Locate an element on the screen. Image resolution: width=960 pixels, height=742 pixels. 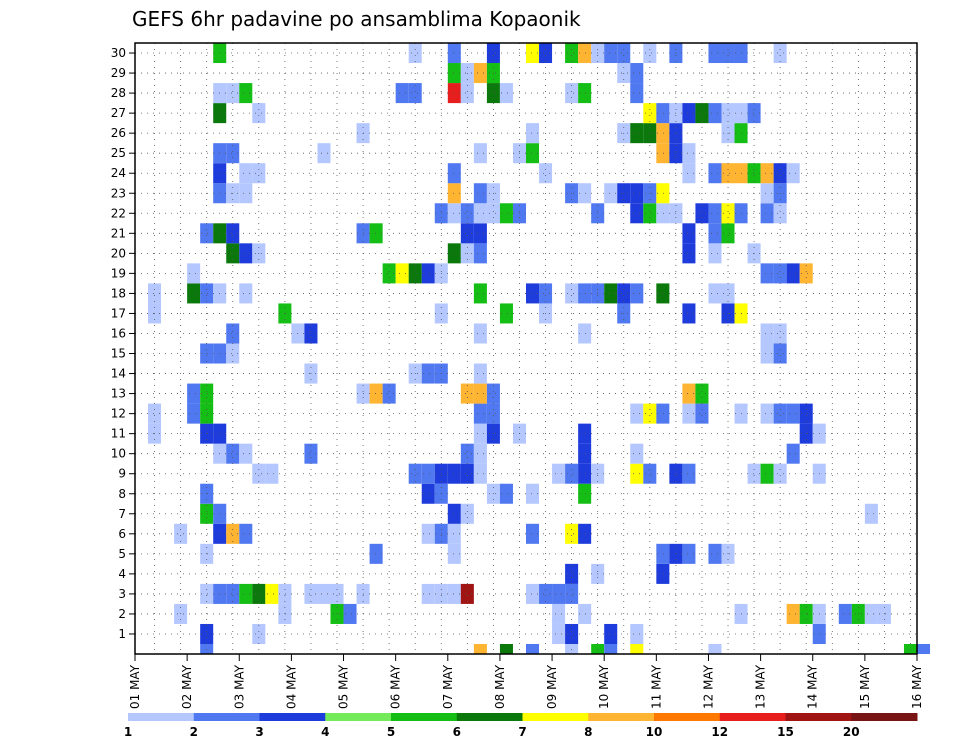
x-tick-label: 07 MAY is located at coordinates (448, 686).